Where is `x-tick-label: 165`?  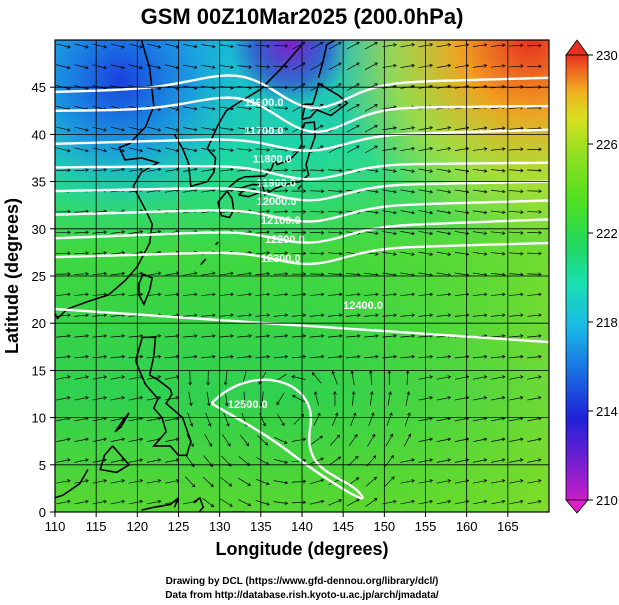 x-tick-label: 165 is located at coordinates (508, 526).